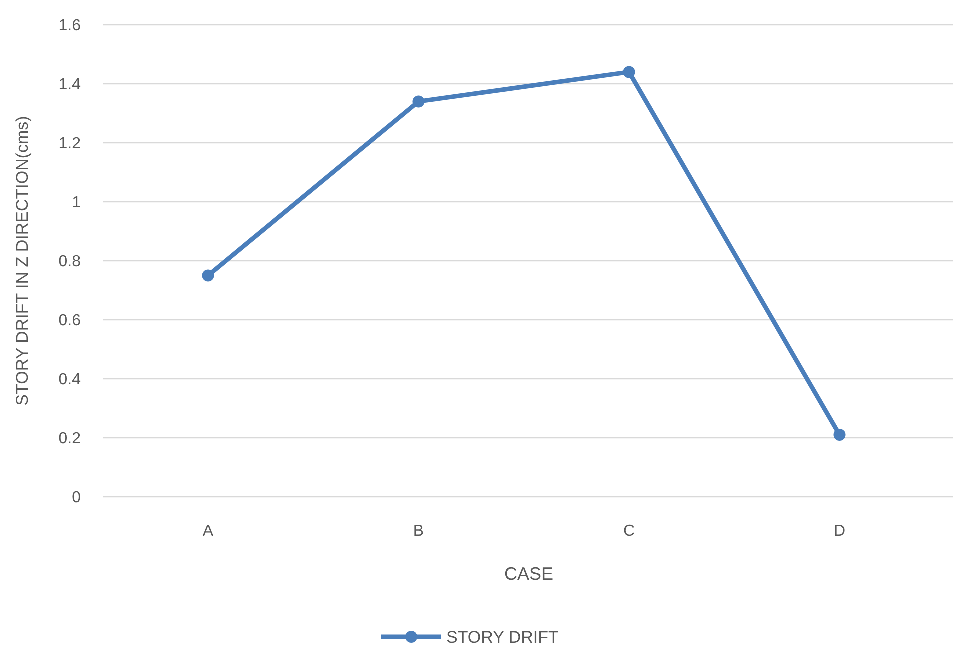  I want to click on y-tick-label: 0.6, so click(70, 321).